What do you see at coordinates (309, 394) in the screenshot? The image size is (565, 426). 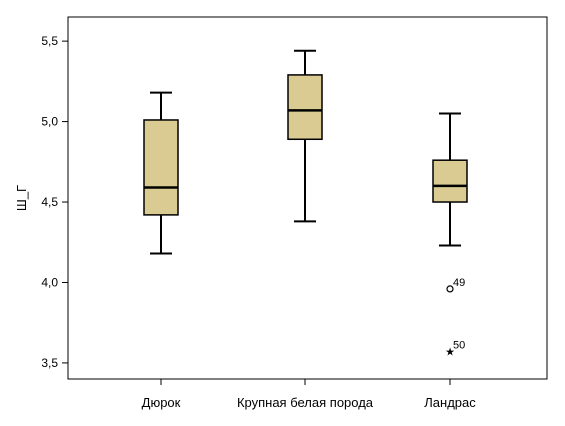 I see `x-axis: Дюрок Крупная белая порода Ландрас` at bounding box center [309, 394].